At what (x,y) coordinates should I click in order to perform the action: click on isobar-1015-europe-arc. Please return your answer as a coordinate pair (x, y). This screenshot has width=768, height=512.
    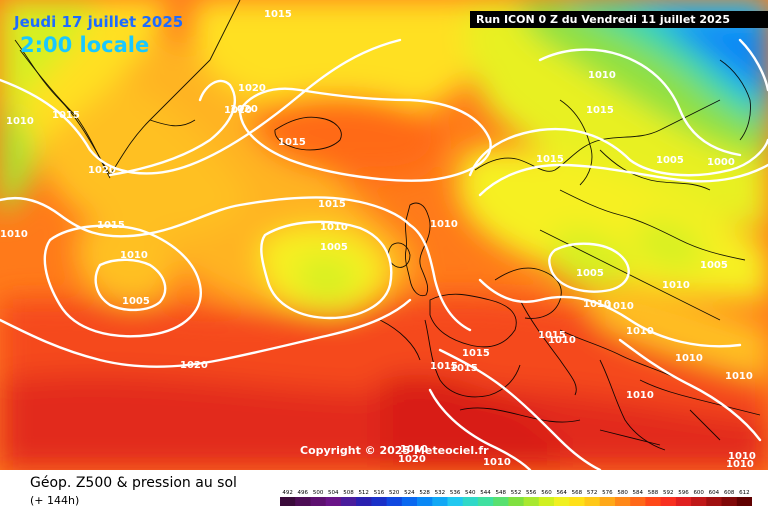
    Looking at the image, I should click on (618, 152).